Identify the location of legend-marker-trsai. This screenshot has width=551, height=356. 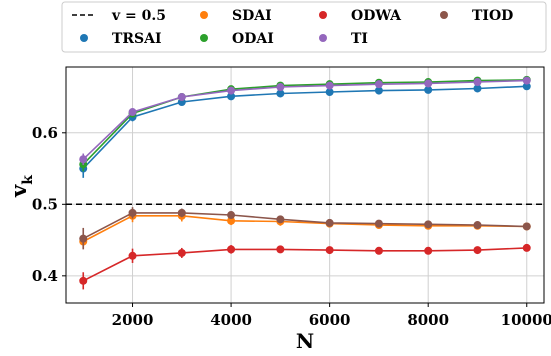
(84, 38).